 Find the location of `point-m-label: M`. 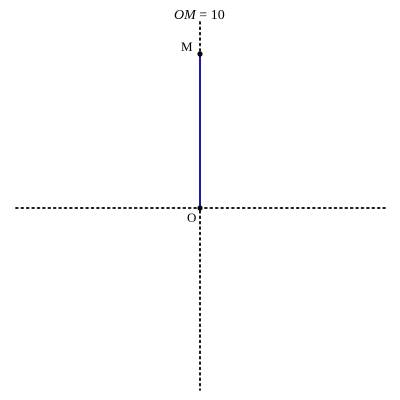

point-m-label: M is located at coordinates (187, 46).